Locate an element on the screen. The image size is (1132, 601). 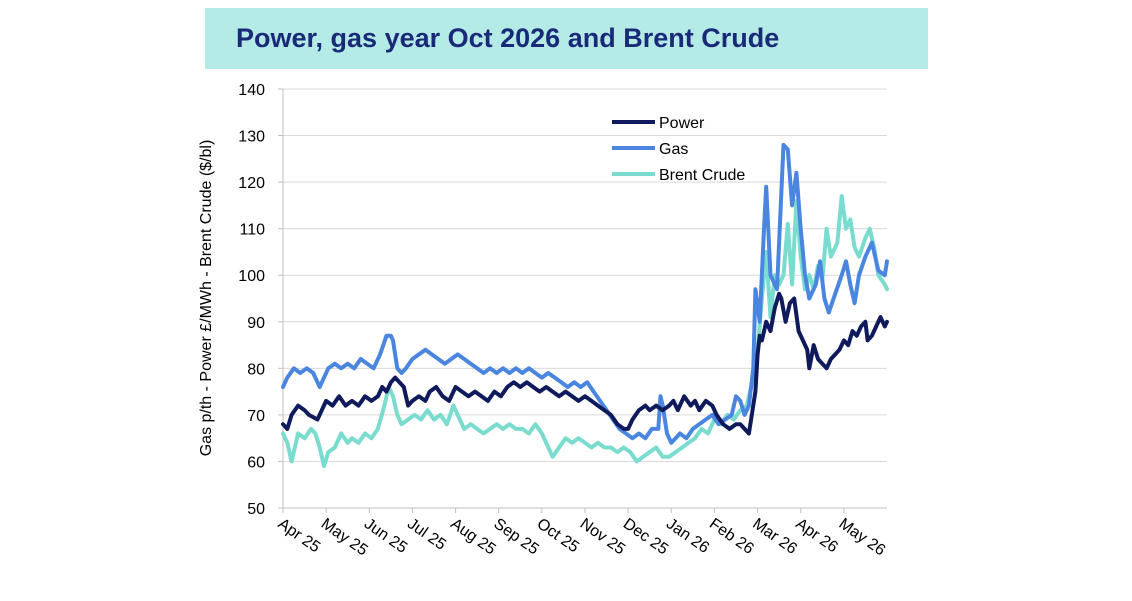
x-tick-label: Aug 25 is located at coordinates (472, 536).